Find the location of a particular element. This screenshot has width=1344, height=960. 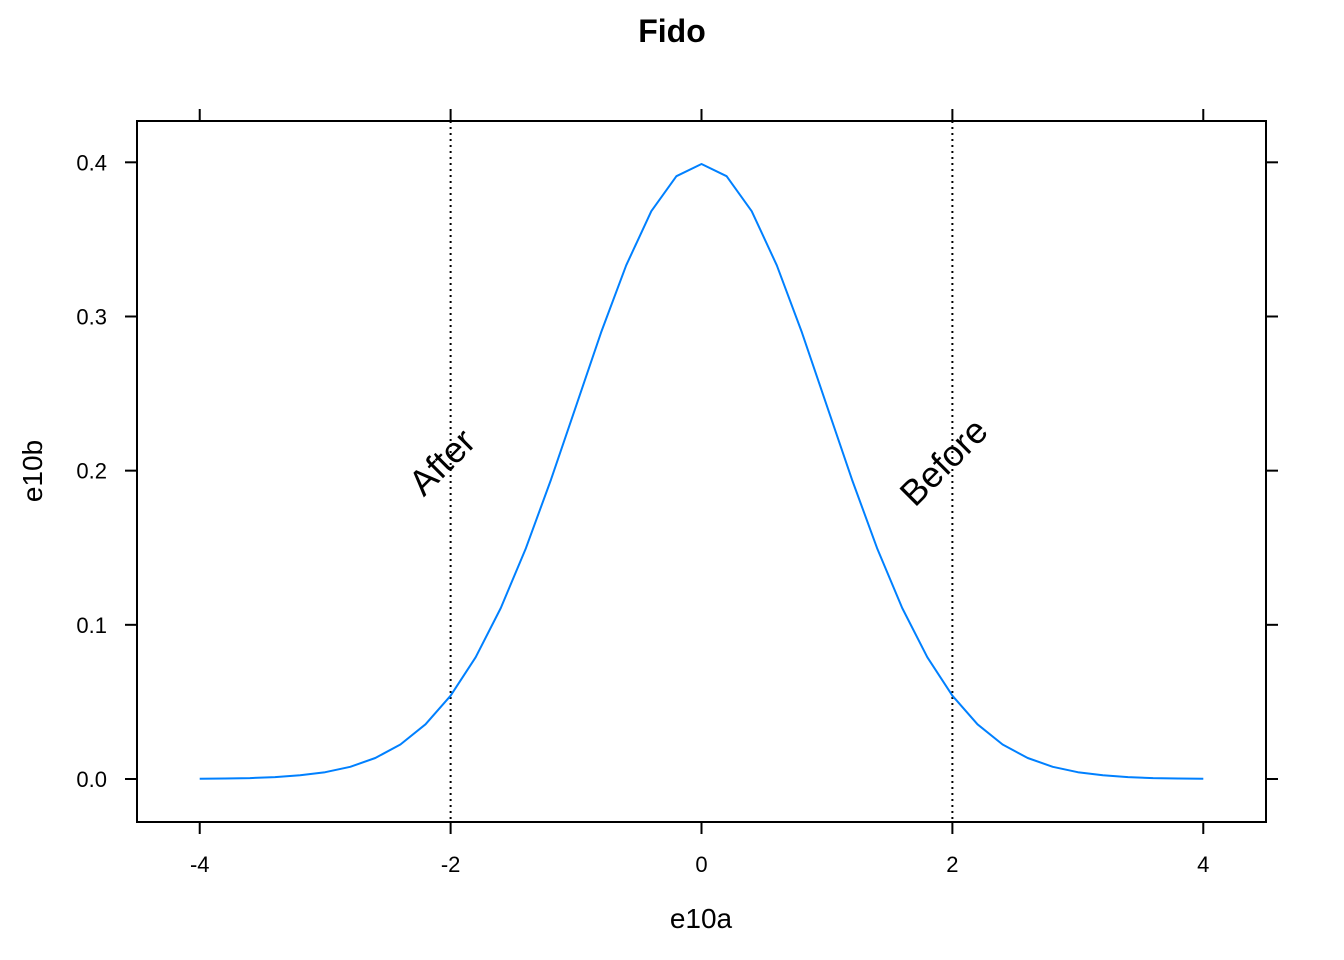

x-axis-label: e10a is located at coordinates (701, 918).